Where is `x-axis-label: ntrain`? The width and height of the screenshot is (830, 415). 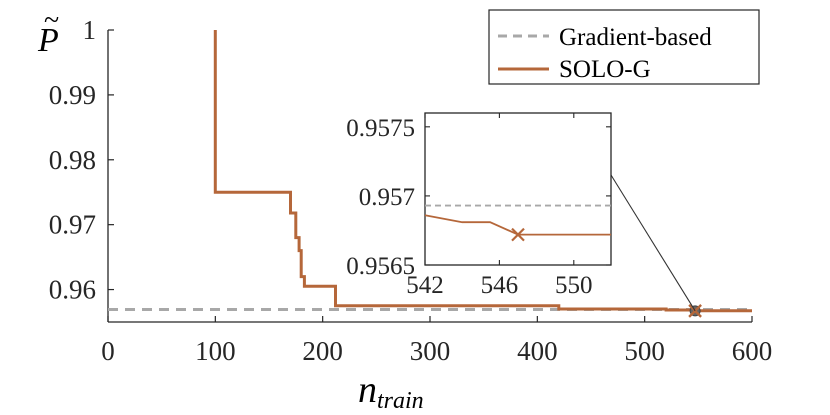 x-axis-label: ntrain is located at coordinates (391, 391).